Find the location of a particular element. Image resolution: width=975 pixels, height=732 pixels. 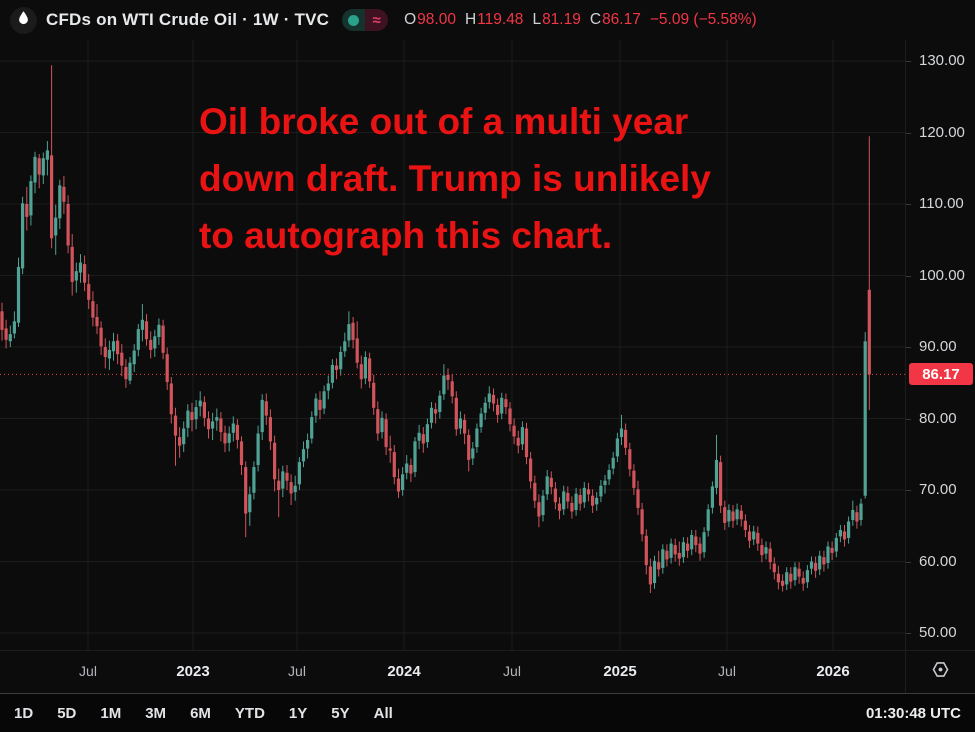

high-key: H is located at coordinates (470, 19).